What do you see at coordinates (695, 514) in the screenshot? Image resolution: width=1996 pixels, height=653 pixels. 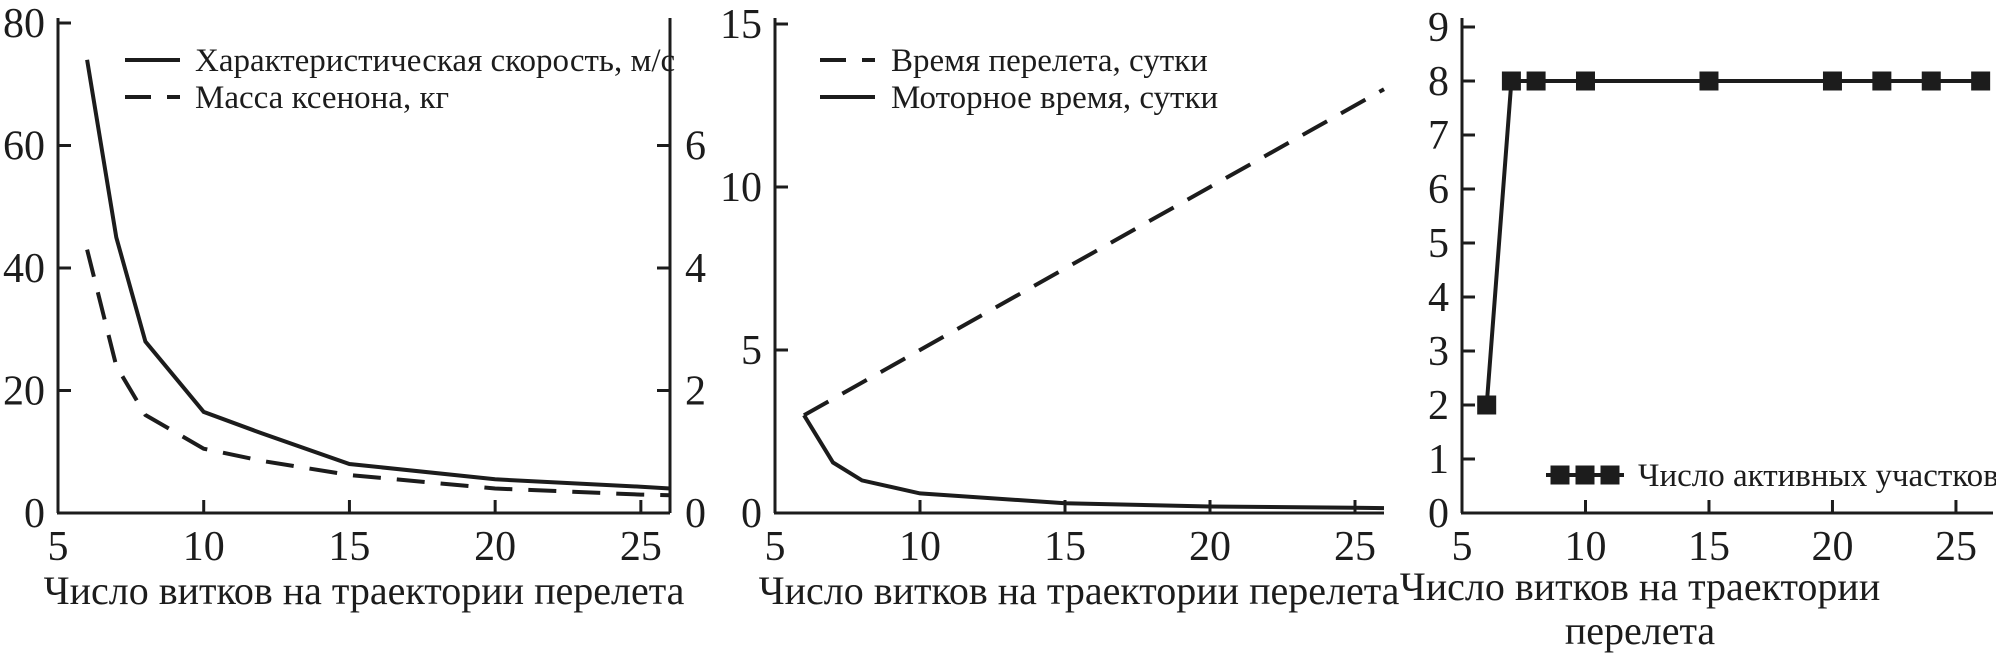 I see `y-right-tick-label: 0` at bounding box center [695, 514].